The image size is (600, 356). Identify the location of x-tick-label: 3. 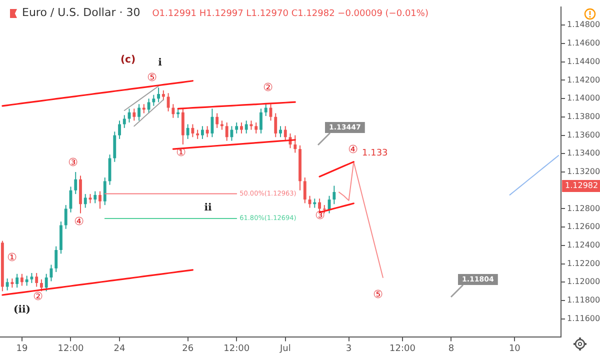
(349, 349).